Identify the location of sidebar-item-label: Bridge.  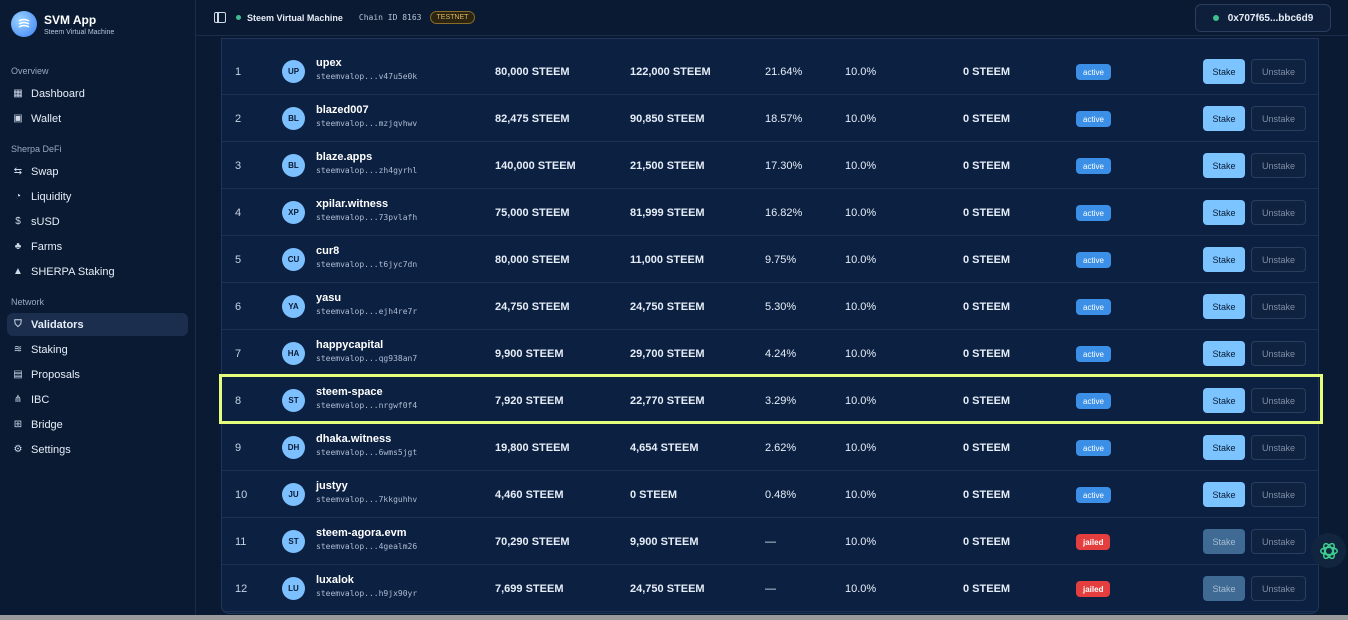
(47, 424).